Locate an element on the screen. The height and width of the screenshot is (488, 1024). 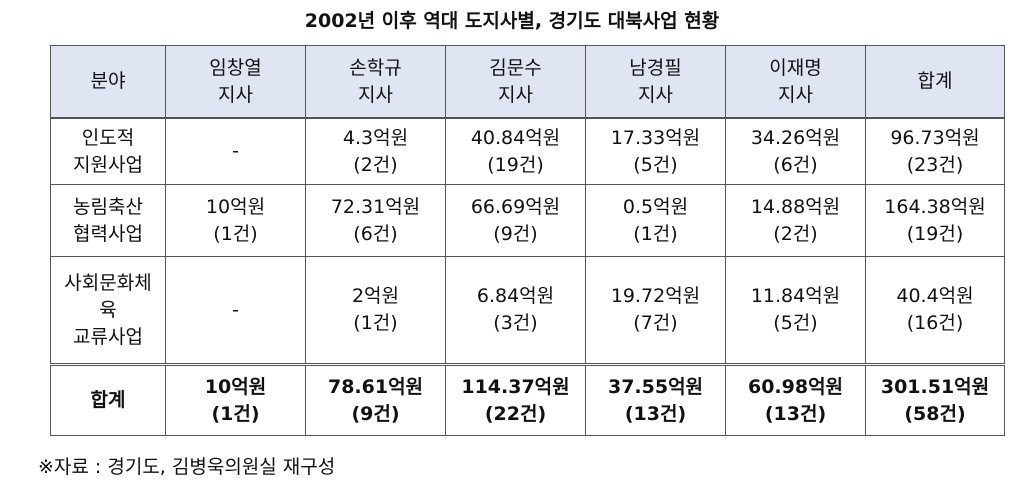
data-cell: 2억원 (1건) is located at coordinates (375, 310).